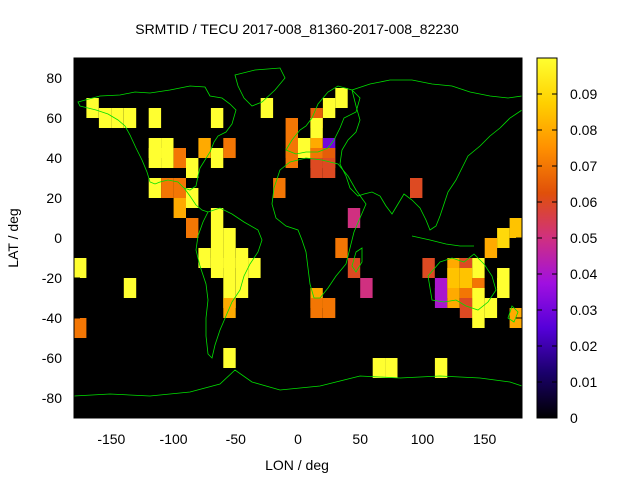 The width and height of the screenshot is (640, 480). What do you see at coordinates (583, 238) in the screenshot?
I see `colorbar-tick-label: 0.05` at bounding box center [583, 238].